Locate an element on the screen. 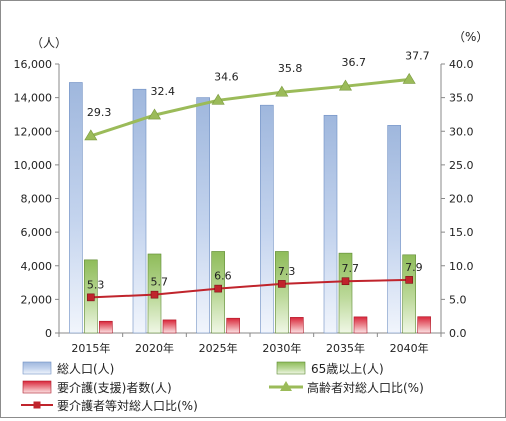 This screenshot has width=506, height=421. data-label: 29.3 is located at coordinates (99, 112).